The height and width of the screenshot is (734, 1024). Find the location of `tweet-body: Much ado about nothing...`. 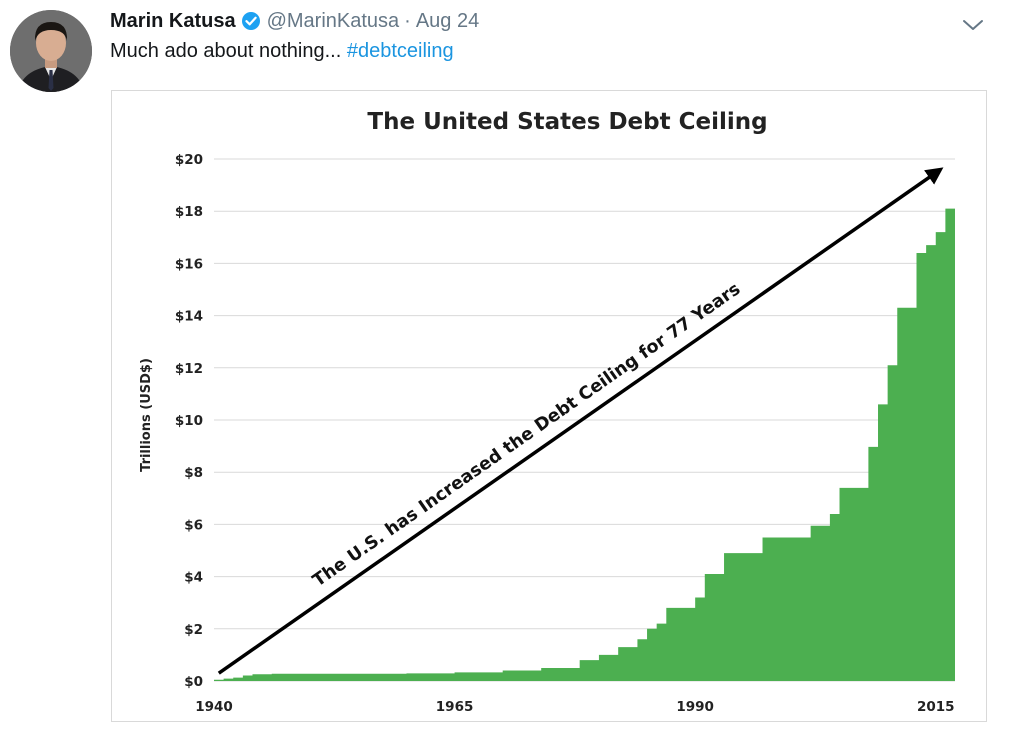

tweet-body: Much ado about nothing... is located at coordinates (228, 51).